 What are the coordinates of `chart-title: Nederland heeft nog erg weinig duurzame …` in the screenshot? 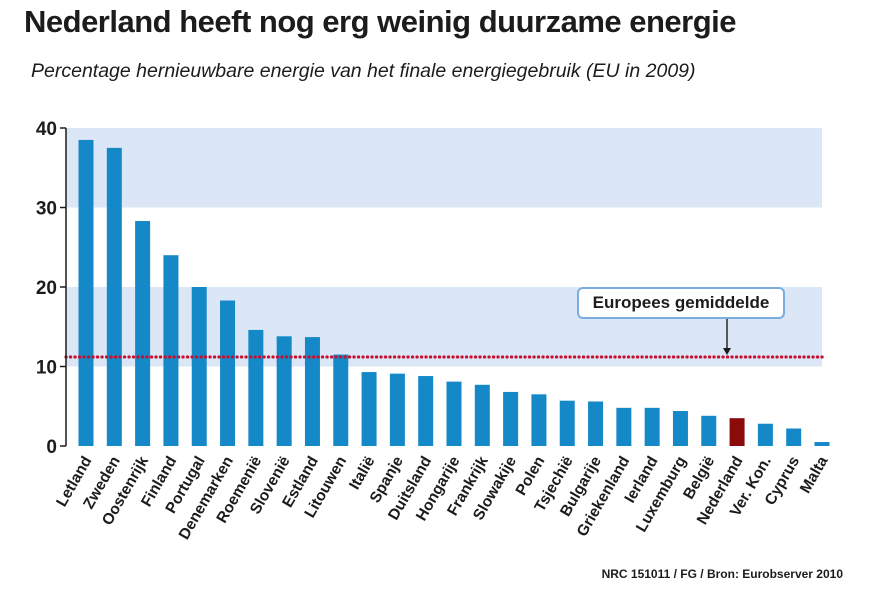 It's located at (380, 21).